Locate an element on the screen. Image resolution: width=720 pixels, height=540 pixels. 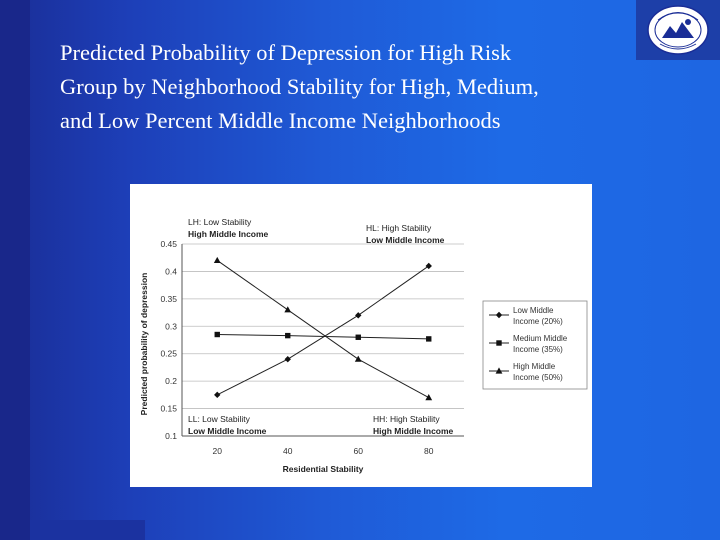
legend-label: High Middle Income (50%) is located at coordinates (538, 372).